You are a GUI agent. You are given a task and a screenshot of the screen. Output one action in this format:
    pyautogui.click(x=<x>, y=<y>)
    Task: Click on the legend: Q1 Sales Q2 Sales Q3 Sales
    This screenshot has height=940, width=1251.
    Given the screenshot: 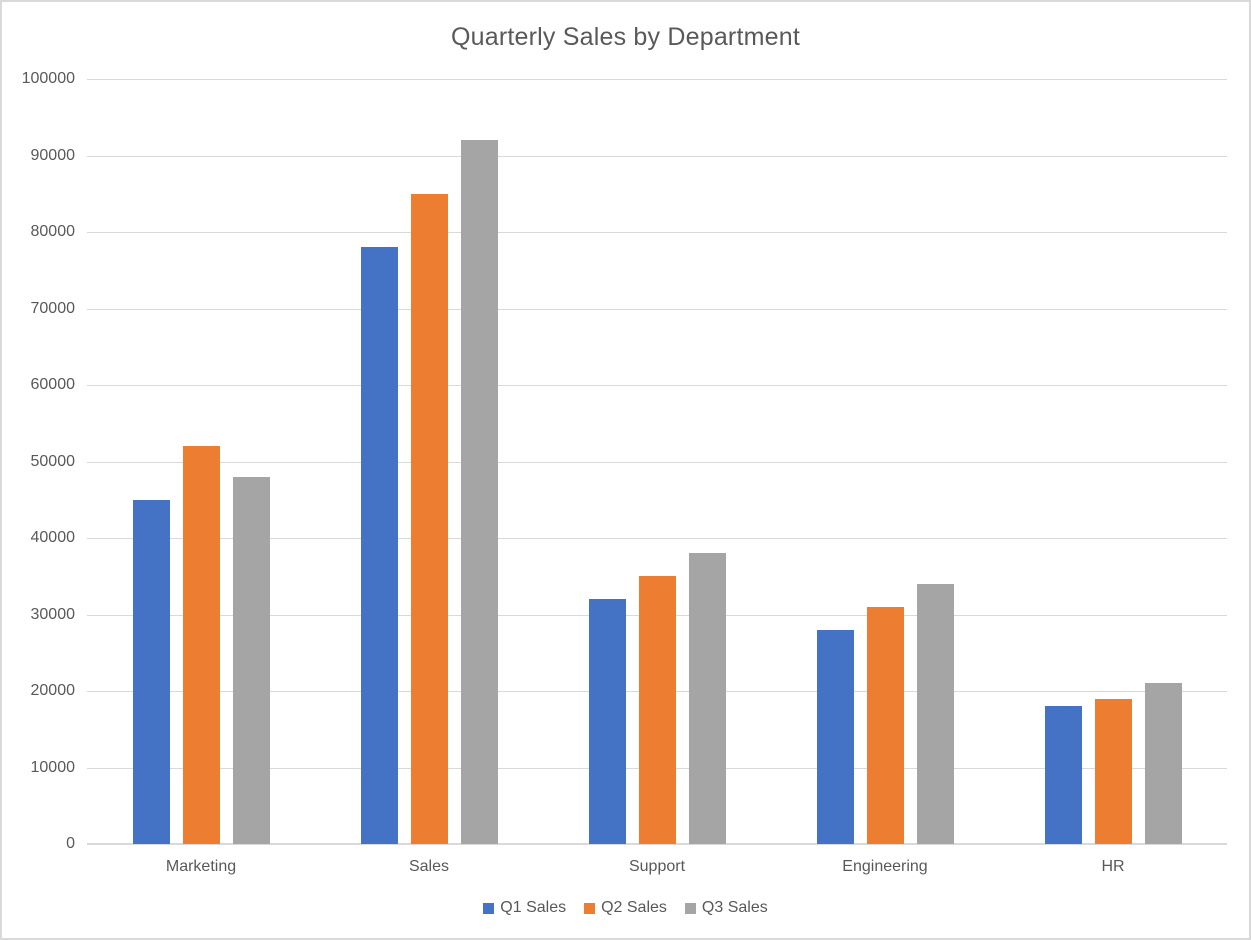 What is the action you would take?
    pyautogui.click(x=625, y=908)
    